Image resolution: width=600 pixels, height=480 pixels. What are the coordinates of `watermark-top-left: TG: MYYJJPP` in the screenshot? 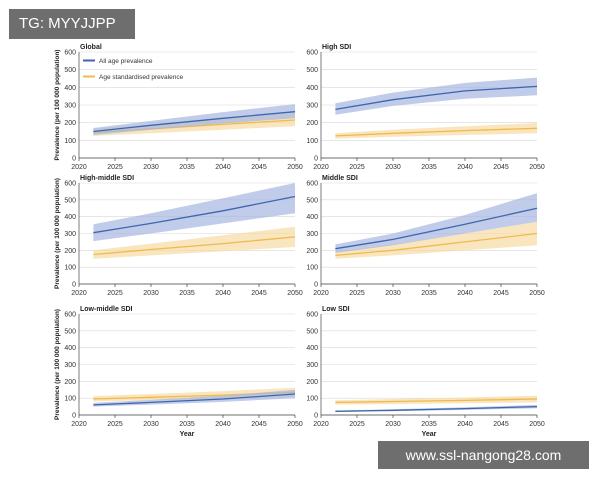 It's located at (72, 24).